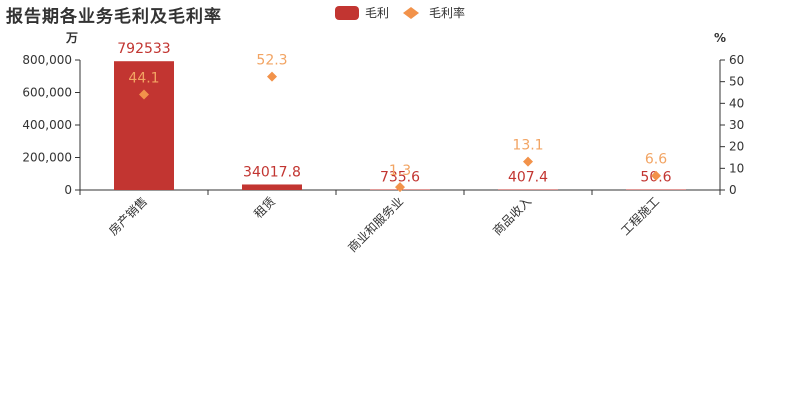 The width and height of the screenshot is (800, 400). What do you see at coordinates (736, 60) in the screenshot?
I see `y-right-tick-label: 60` at bounding box center [736, 60].